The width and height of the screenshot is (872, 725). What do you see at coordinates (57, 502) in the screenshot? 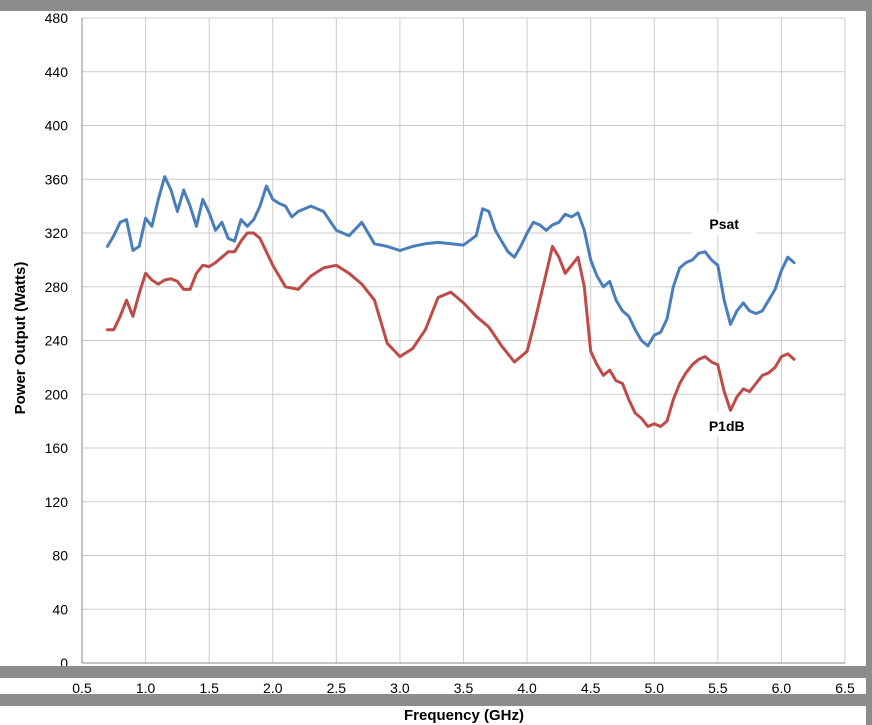
I see `y-tick-label: 120` at bounding box center [57, 502].